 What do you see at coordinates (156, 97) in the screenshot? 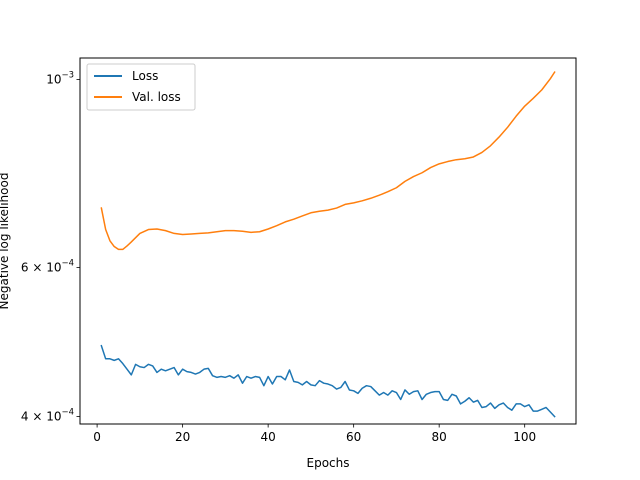
I see `legend-label-val-loss: Val. loss` at bounding box center [156, 97].